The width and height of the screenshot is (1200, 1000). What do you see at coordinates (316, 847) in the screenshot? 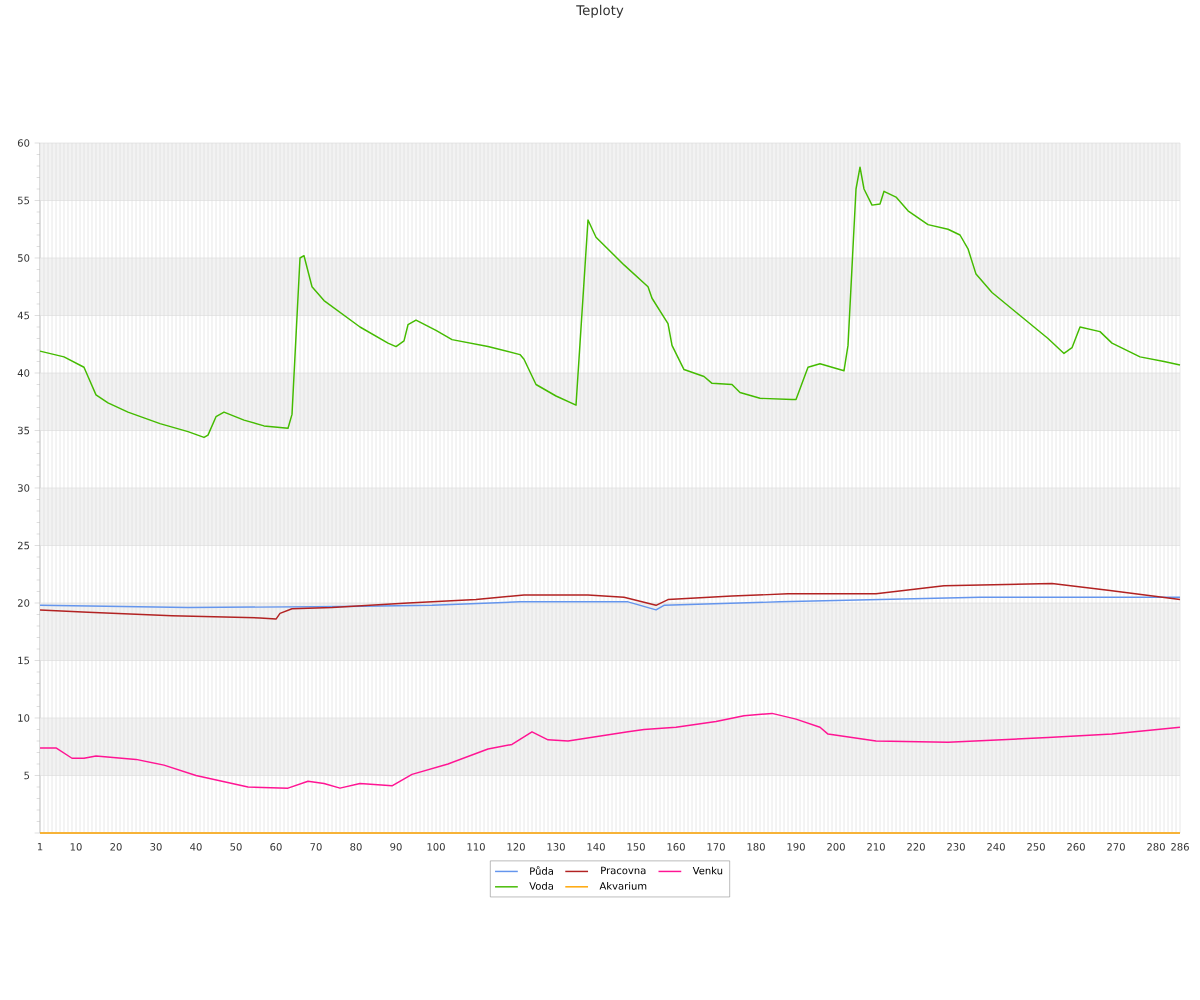
I see `x-tick-label: 70` at bounding box center [316, 847].